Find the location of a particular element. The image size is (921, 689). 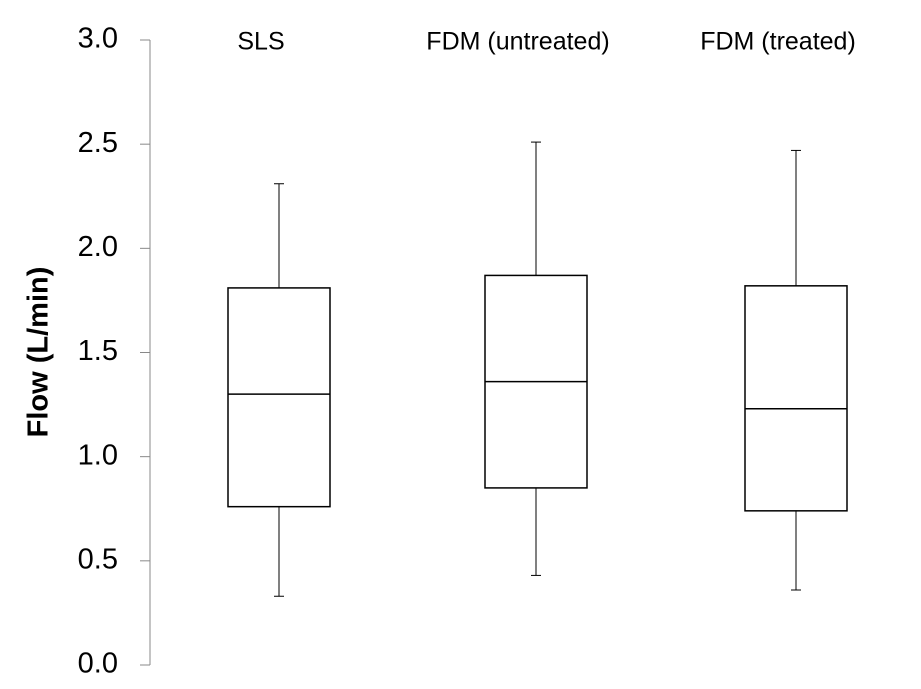

category-label: SLS is located at coordinates (260, 42).